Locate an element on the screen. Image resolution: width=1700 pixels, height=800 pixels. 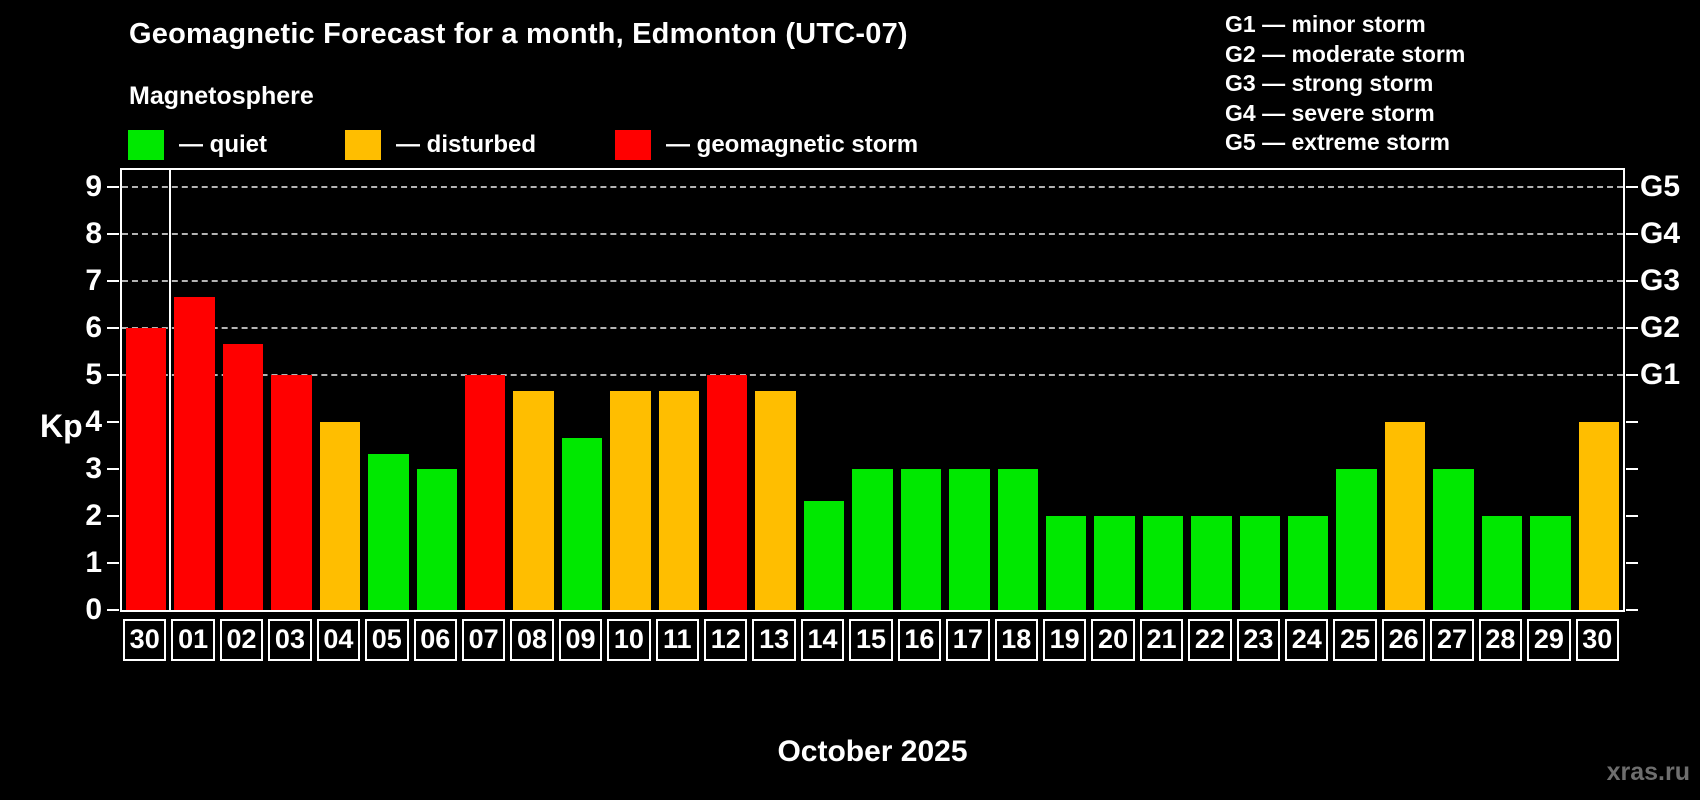
storm-color-swatch is located at coordinates (633, 145).